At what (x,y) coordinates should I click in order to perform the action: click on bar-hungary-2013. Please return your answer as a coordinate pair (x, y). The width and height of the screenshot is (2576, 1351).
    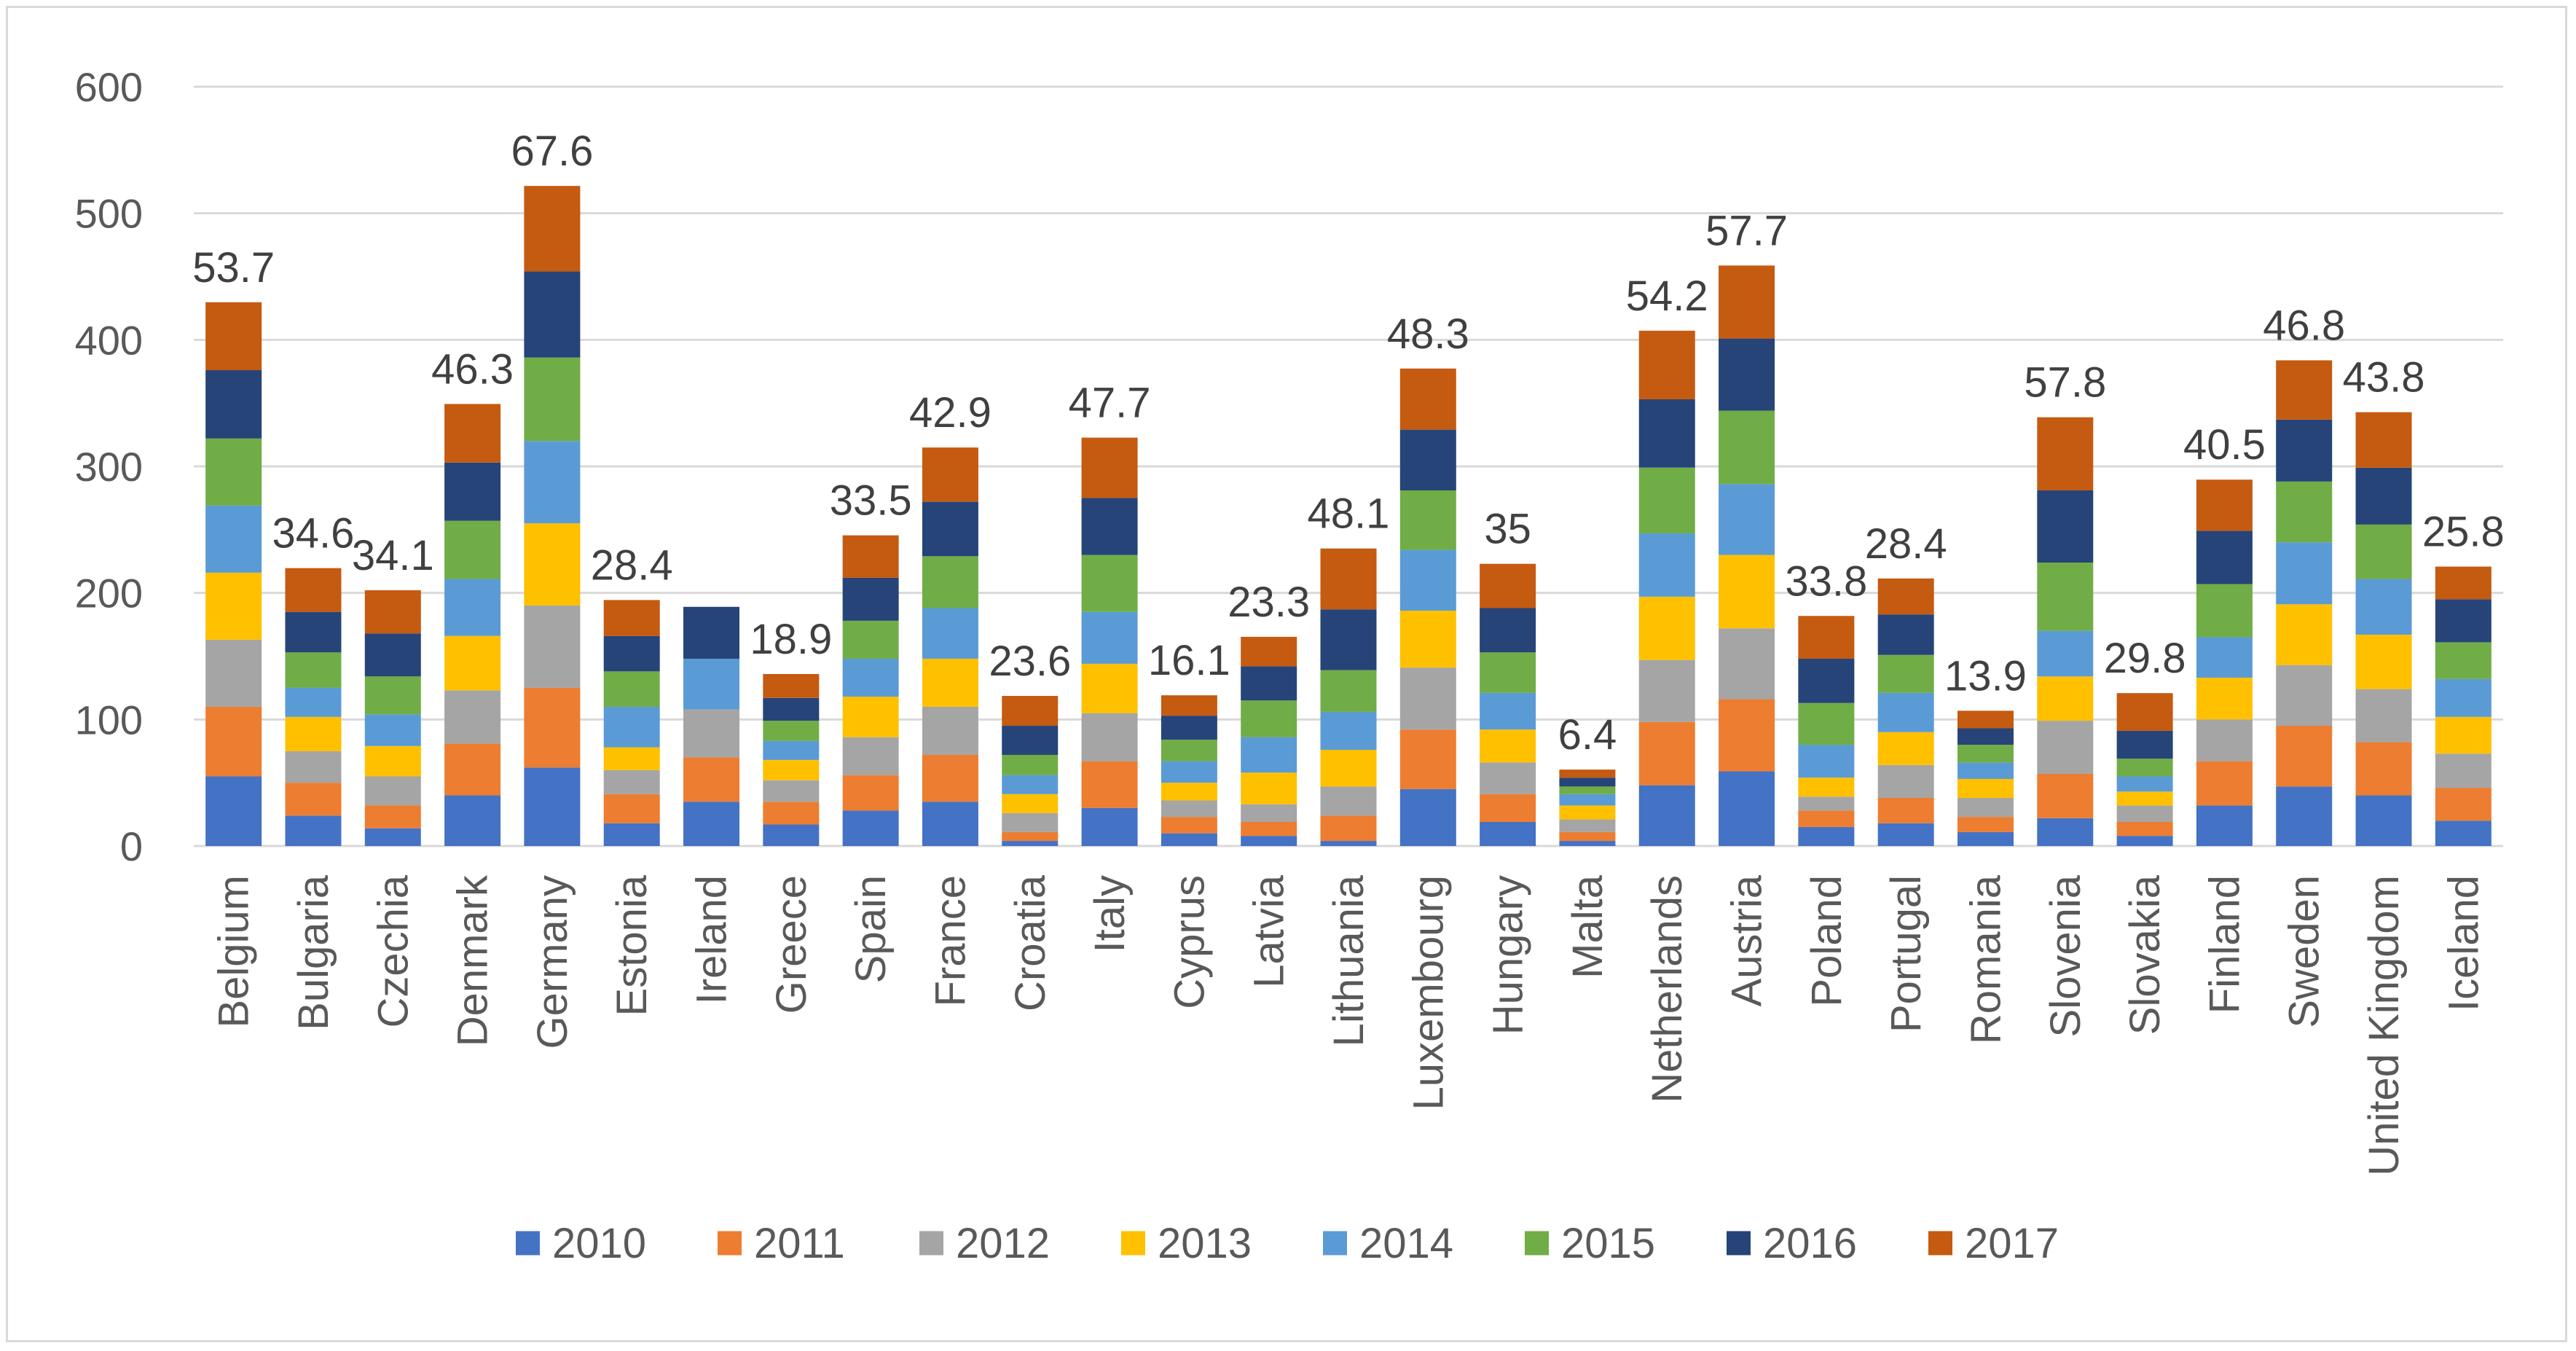
    Looking at the image, I should click on (1508, 746).